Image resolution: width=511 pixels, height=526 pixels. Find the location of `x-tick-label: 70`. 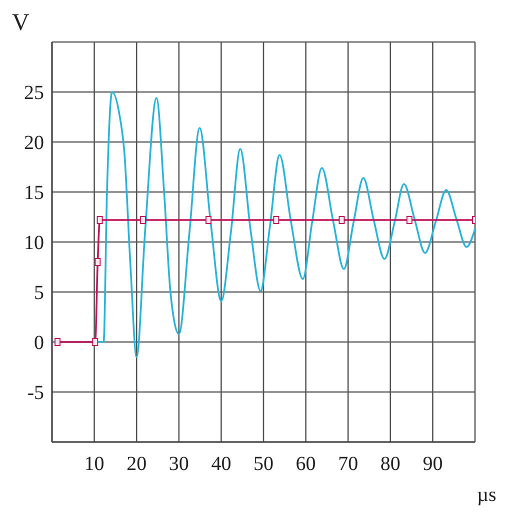

x-tick-label: 70 is located at coordinates (348, 464).